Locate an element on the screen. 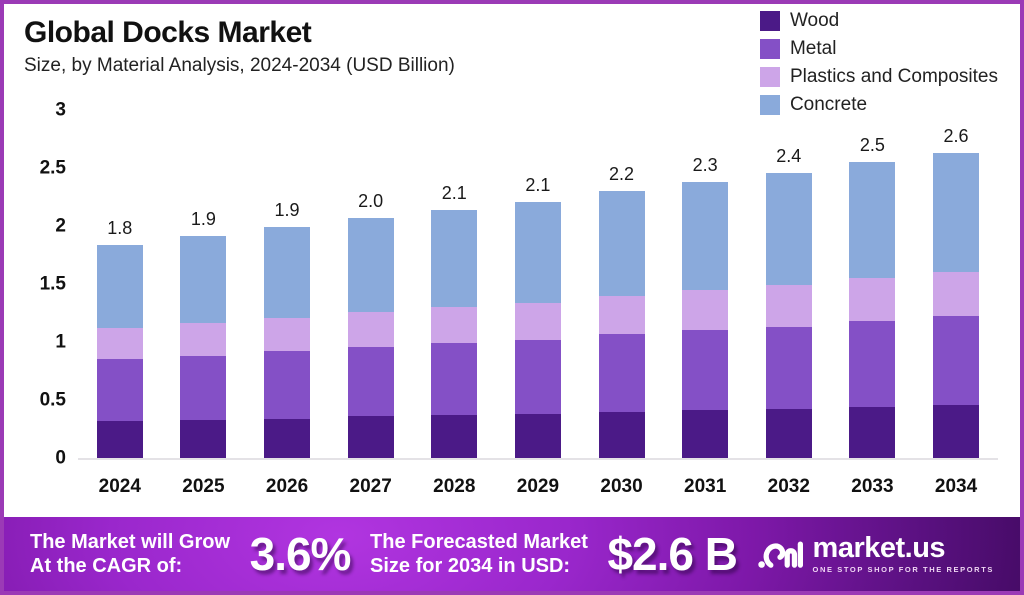 The image size is (1024, 595). bar-total-label: 2.0 is located at coordinates (371, 200).